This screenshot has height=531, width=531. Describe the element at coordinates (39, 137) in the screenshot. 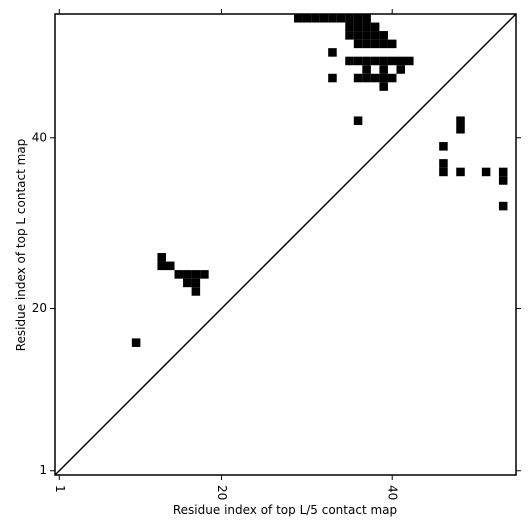

I see `y-tick-label: 40` at that location.